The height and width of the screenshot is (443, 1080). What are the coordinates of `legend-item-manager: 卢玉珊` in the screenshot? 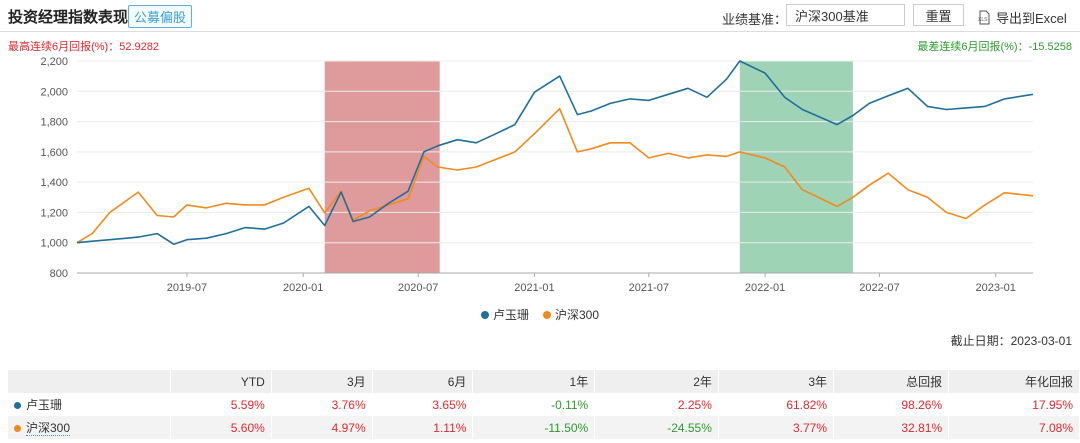 It's located at (504, 314).